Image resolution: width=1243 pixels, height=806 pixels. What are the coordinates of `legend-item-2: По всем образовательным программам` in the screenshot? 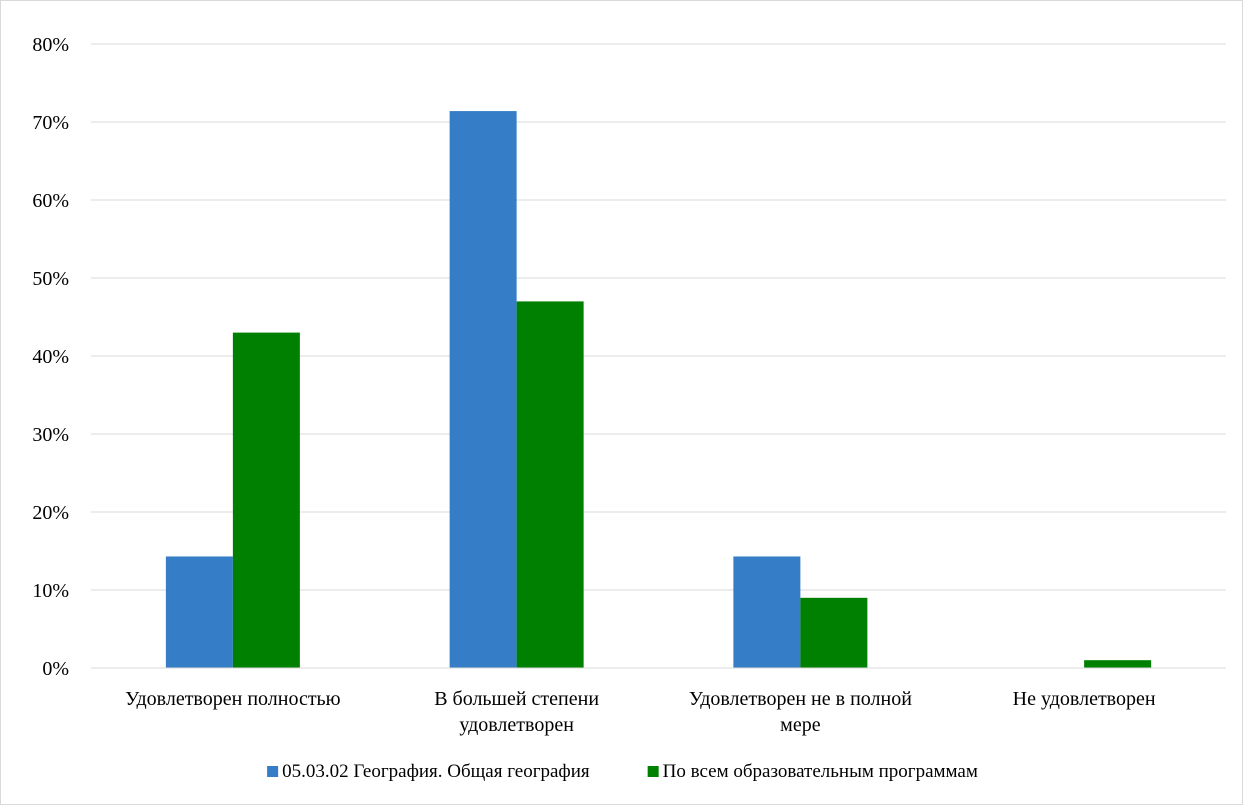 It's located at (812, 771).